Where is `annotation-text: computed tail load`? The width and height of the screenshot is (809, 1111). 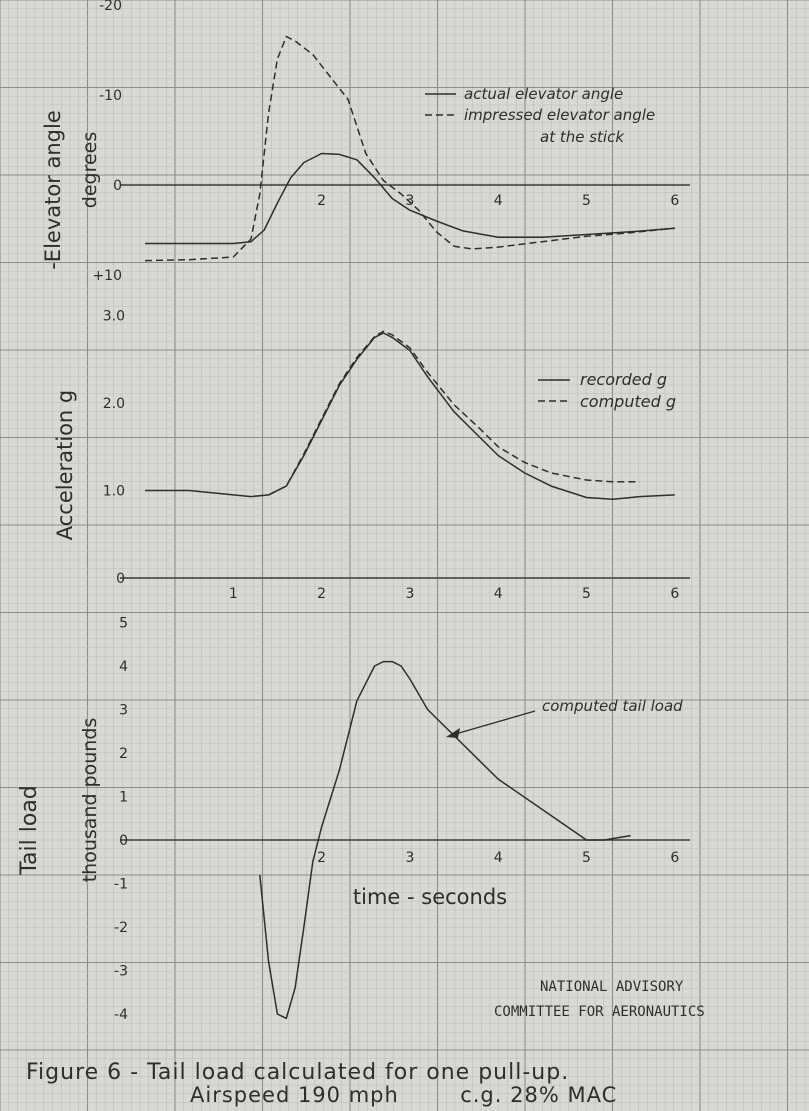
annotation-text: computed tail load is located at coordinates (612, 706).